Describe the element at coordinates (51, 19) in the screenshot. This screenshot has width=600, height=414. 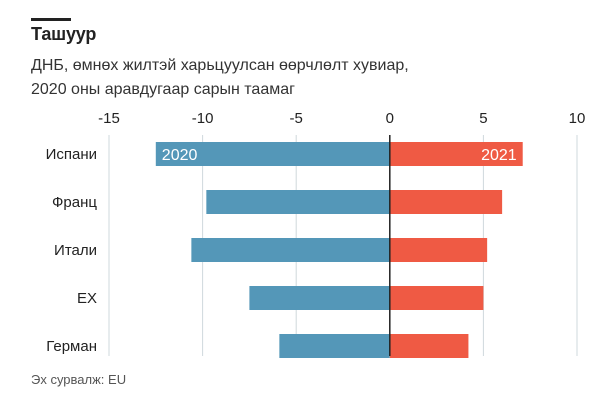
I see `title-rule` at that location.